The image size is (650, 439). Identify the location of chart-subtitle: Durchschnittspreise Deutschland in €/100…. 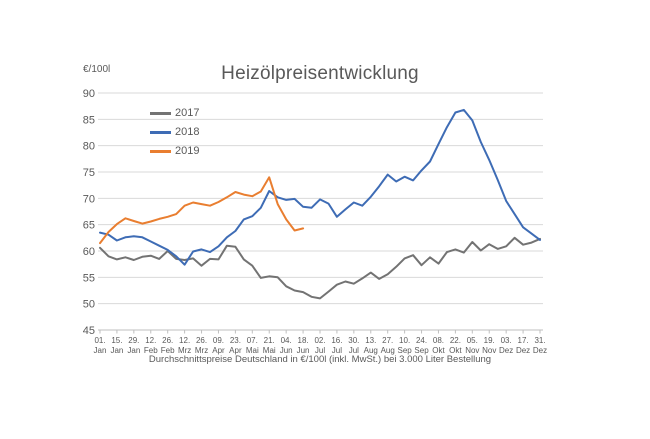
(320, 359).